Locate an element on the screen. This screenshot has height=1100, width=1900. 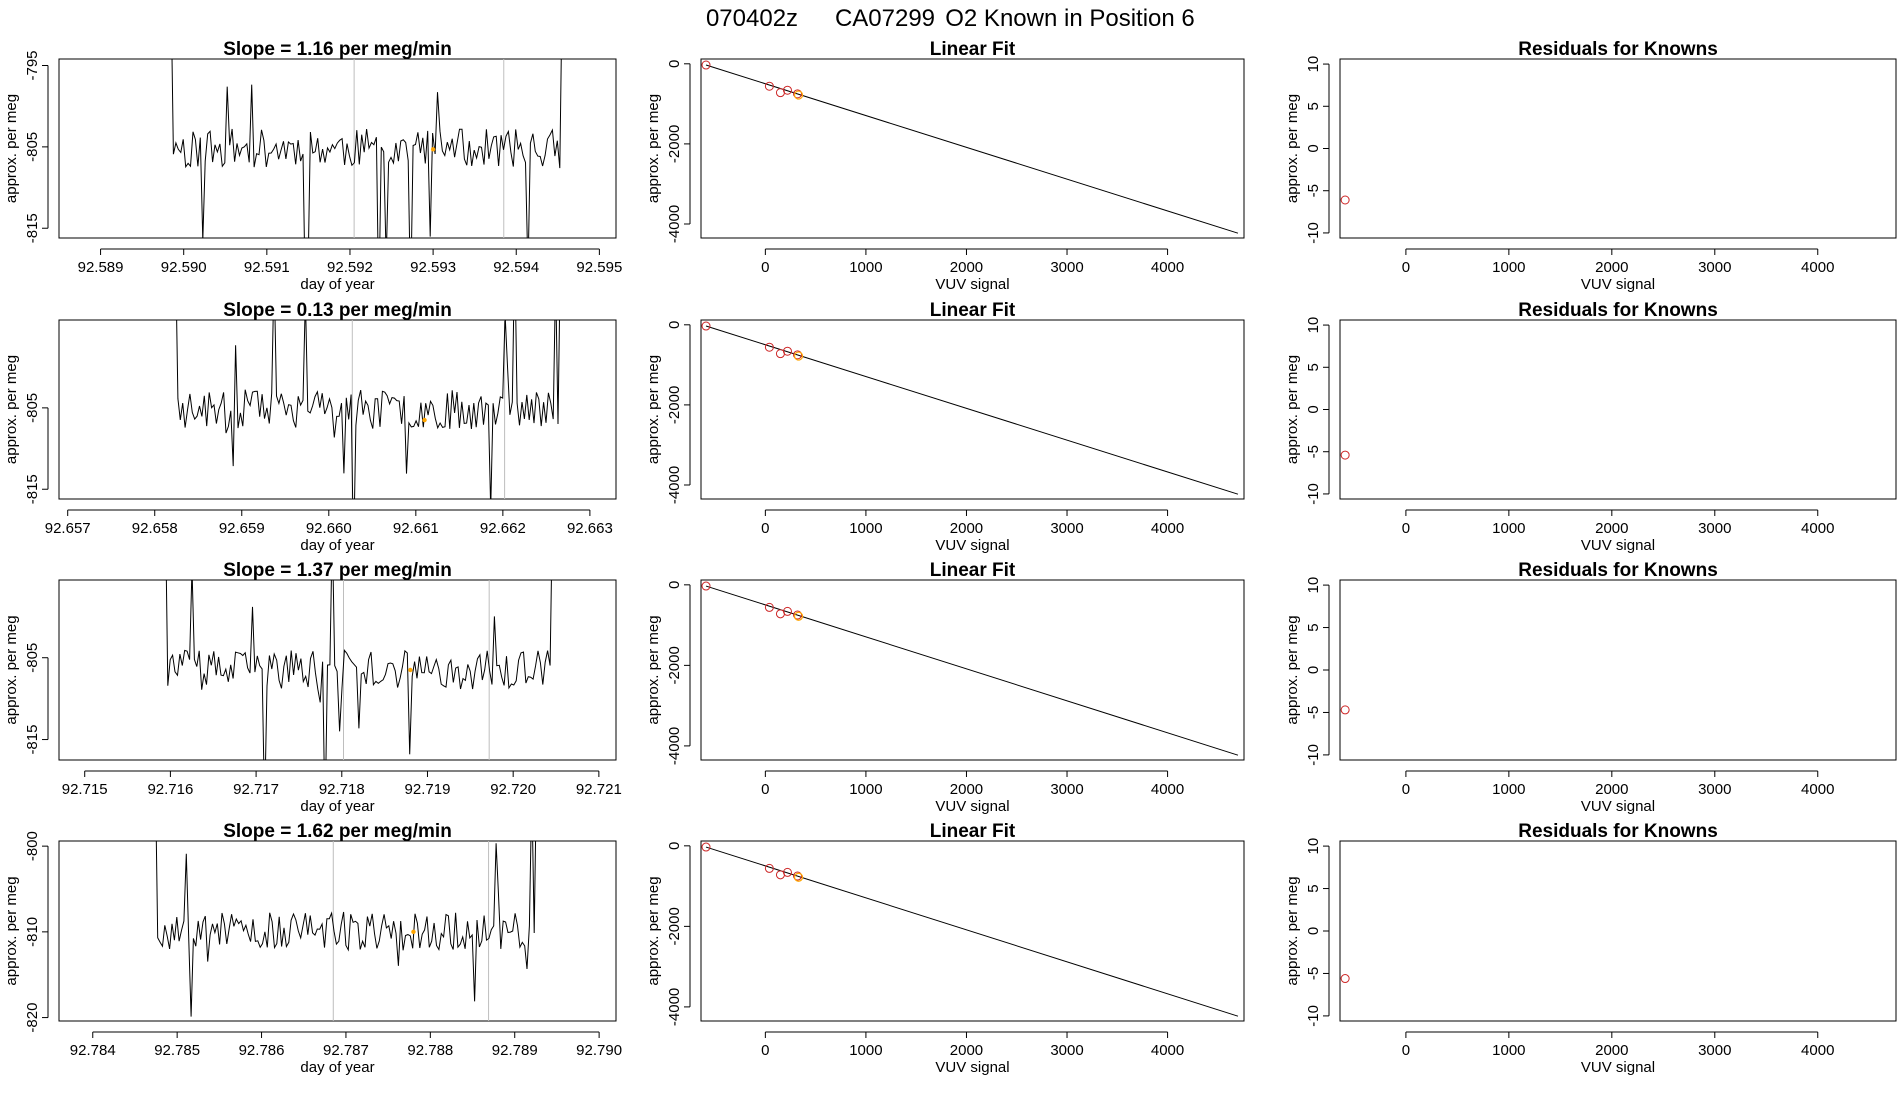
x-tick-label: 92.591 is located at coordinates (267, 267).